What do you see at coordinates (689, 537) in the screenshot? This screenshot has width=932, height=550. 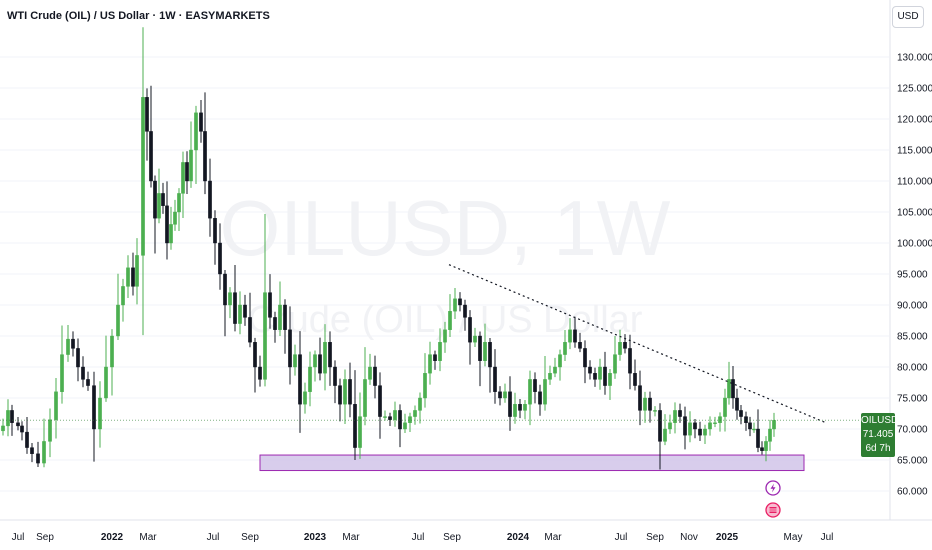 I see `x-tick-label: Nov` at bounding box center [689, 537].